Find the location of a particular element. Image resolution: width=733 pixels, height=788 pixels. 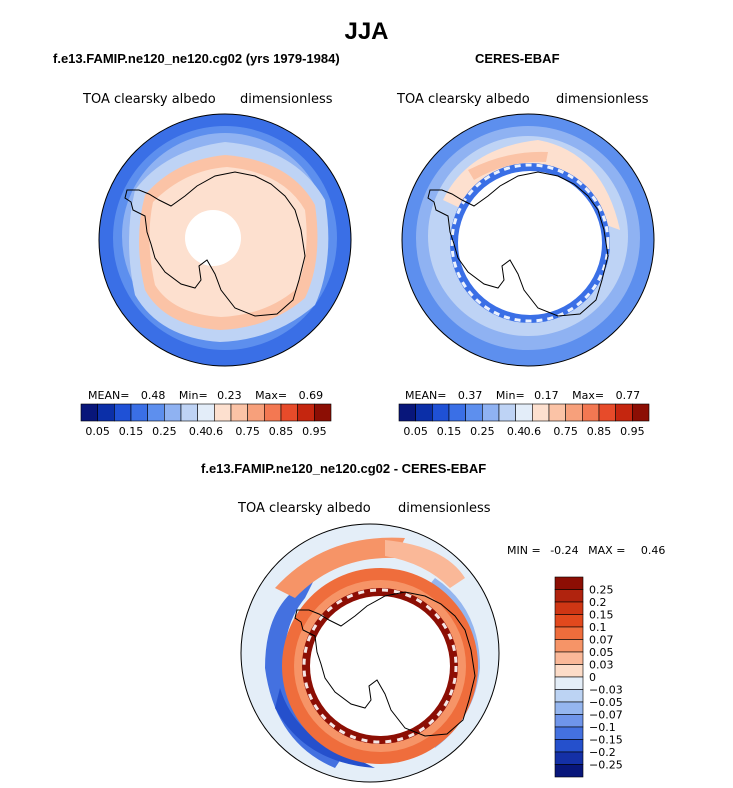

colorbar-label-7: 0 is located at coordinates (592, 677).